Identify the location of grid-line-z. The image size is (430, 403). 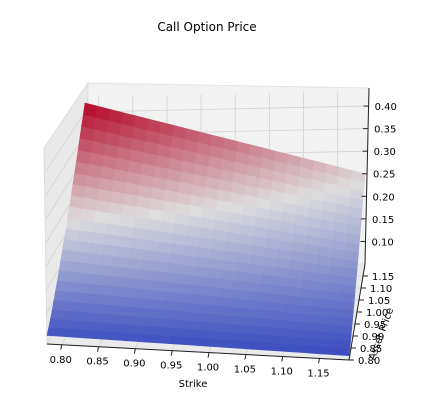
(225, 109).